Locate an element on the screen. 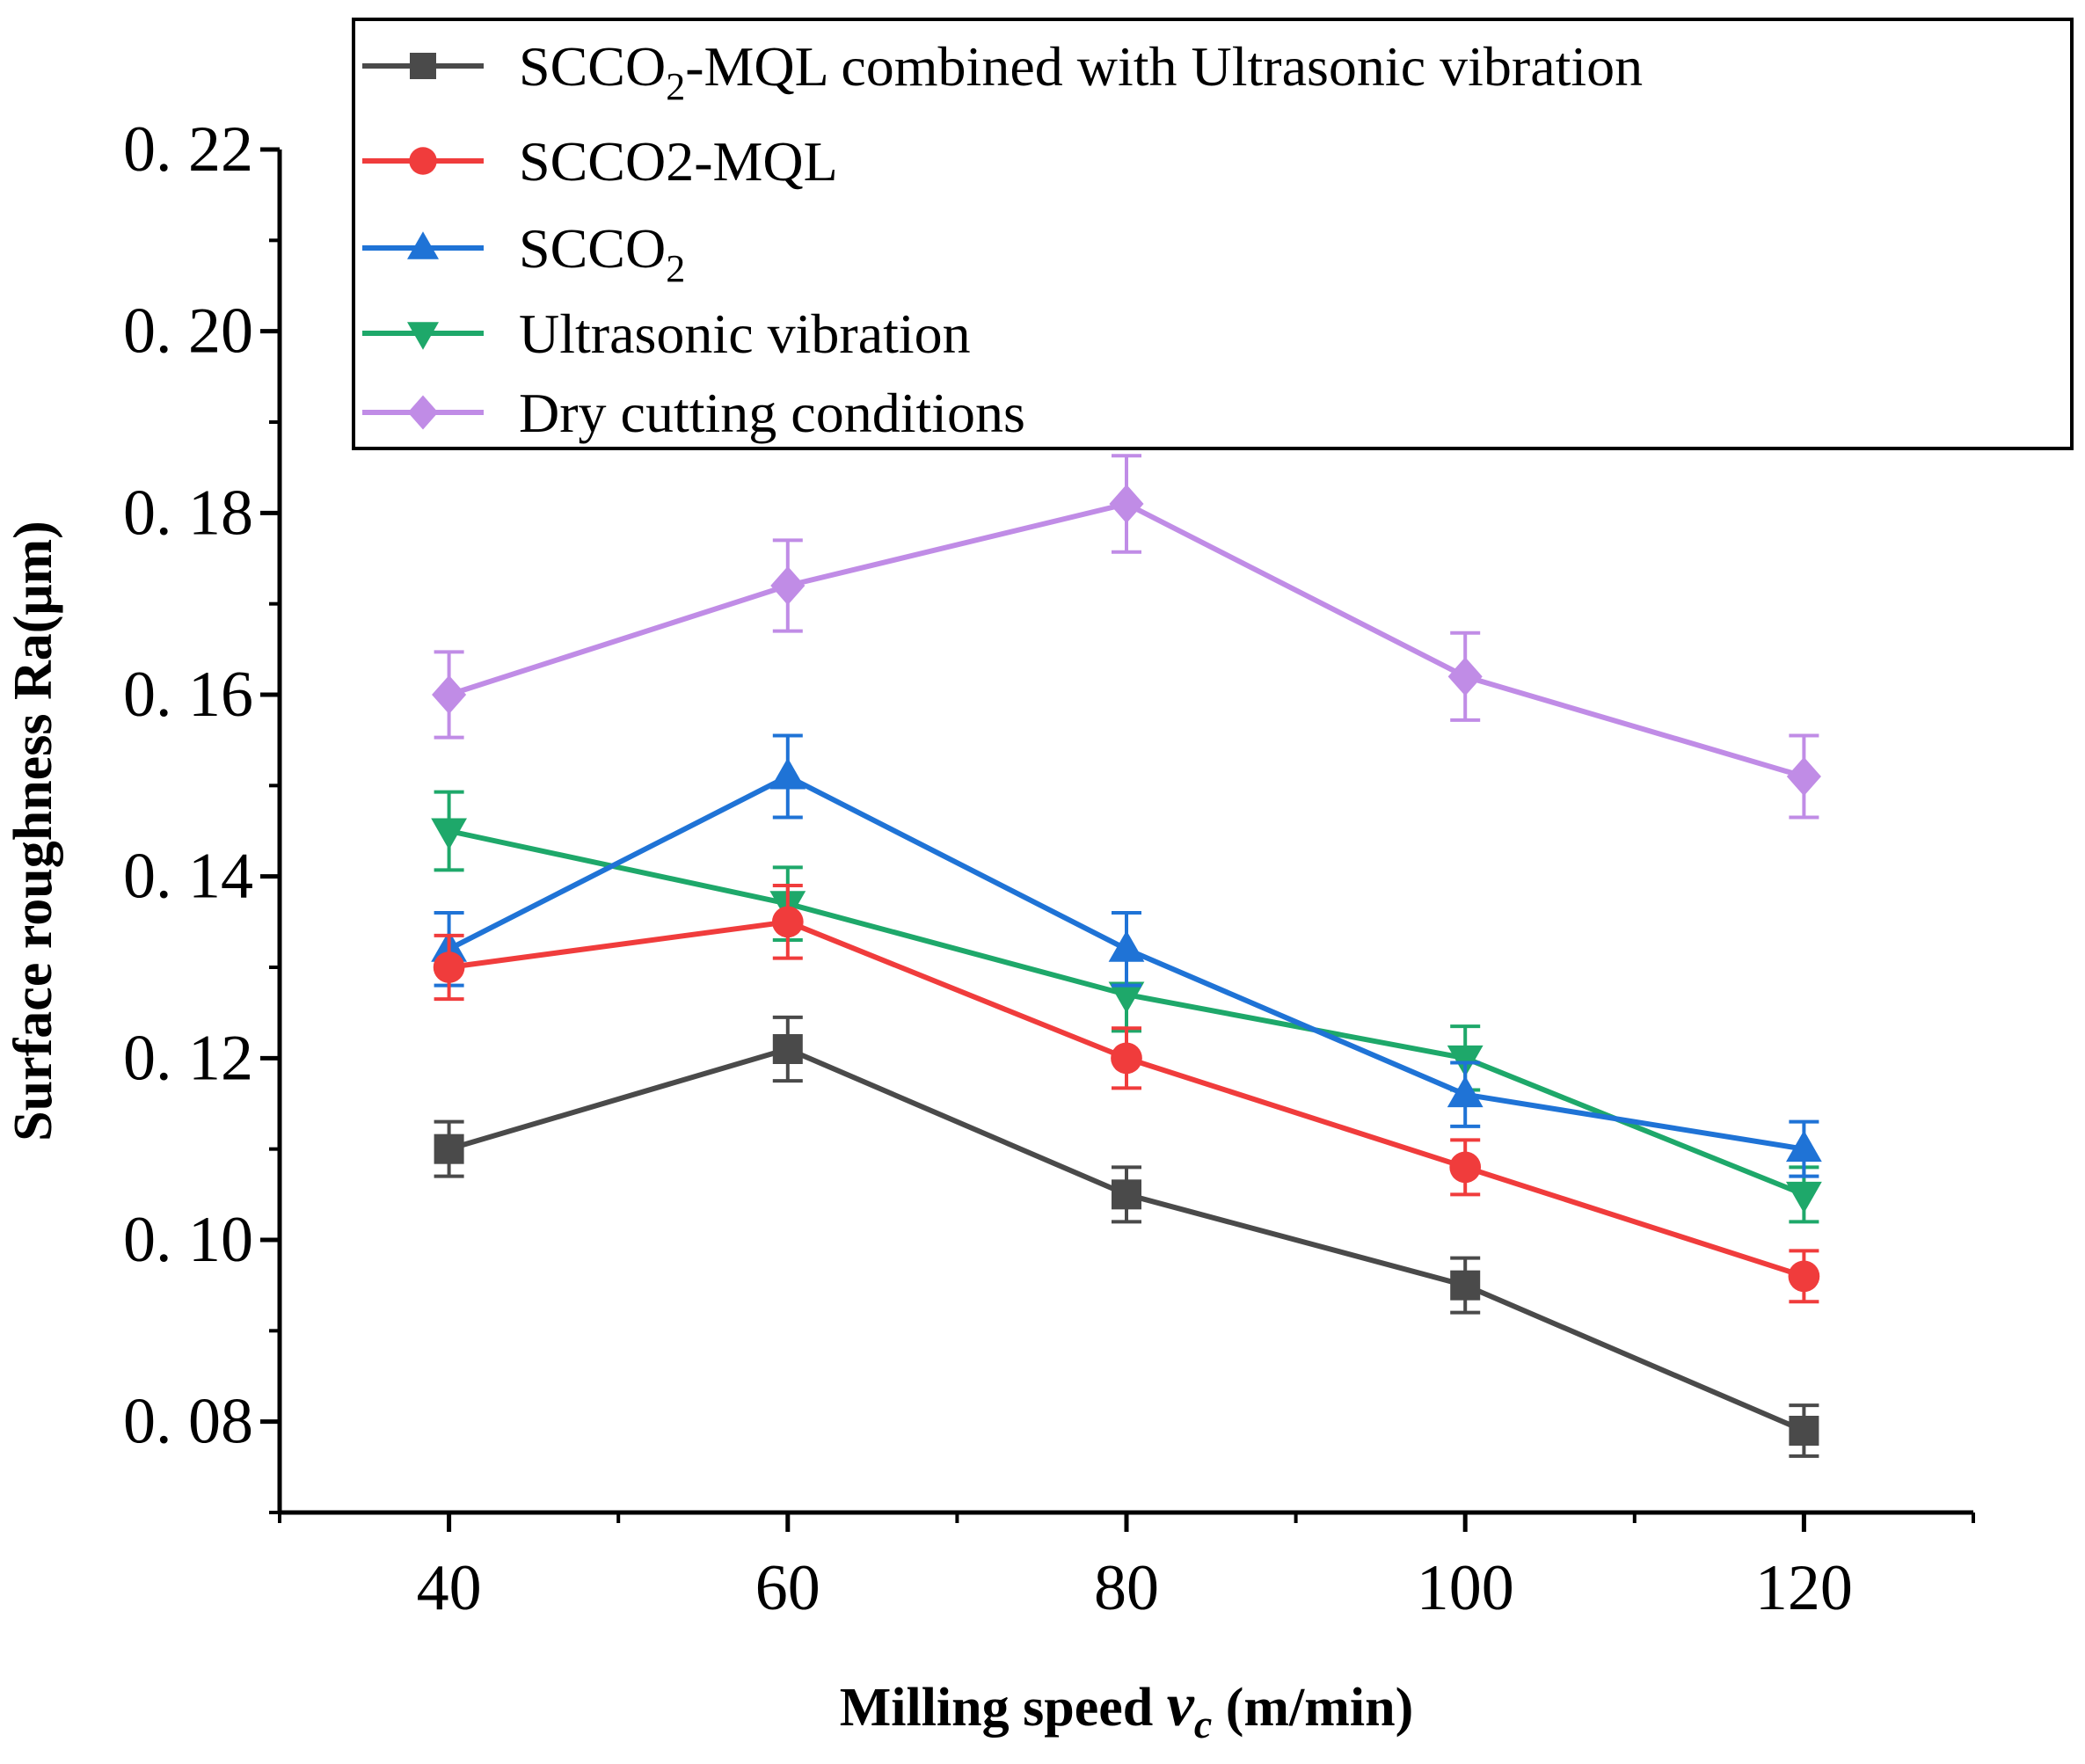  legend-entry: Ultrasonic vibration is located at coordinates (667, 334).